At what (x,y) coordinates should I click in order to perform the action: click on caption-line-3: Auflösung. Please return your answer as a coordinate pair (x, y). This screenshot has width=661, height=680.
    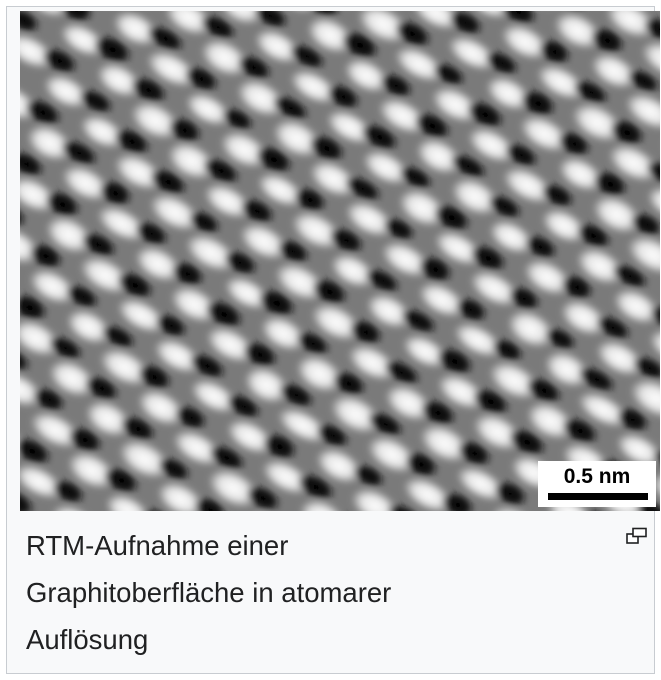
    Looking at the image, I should click on (87, 639).